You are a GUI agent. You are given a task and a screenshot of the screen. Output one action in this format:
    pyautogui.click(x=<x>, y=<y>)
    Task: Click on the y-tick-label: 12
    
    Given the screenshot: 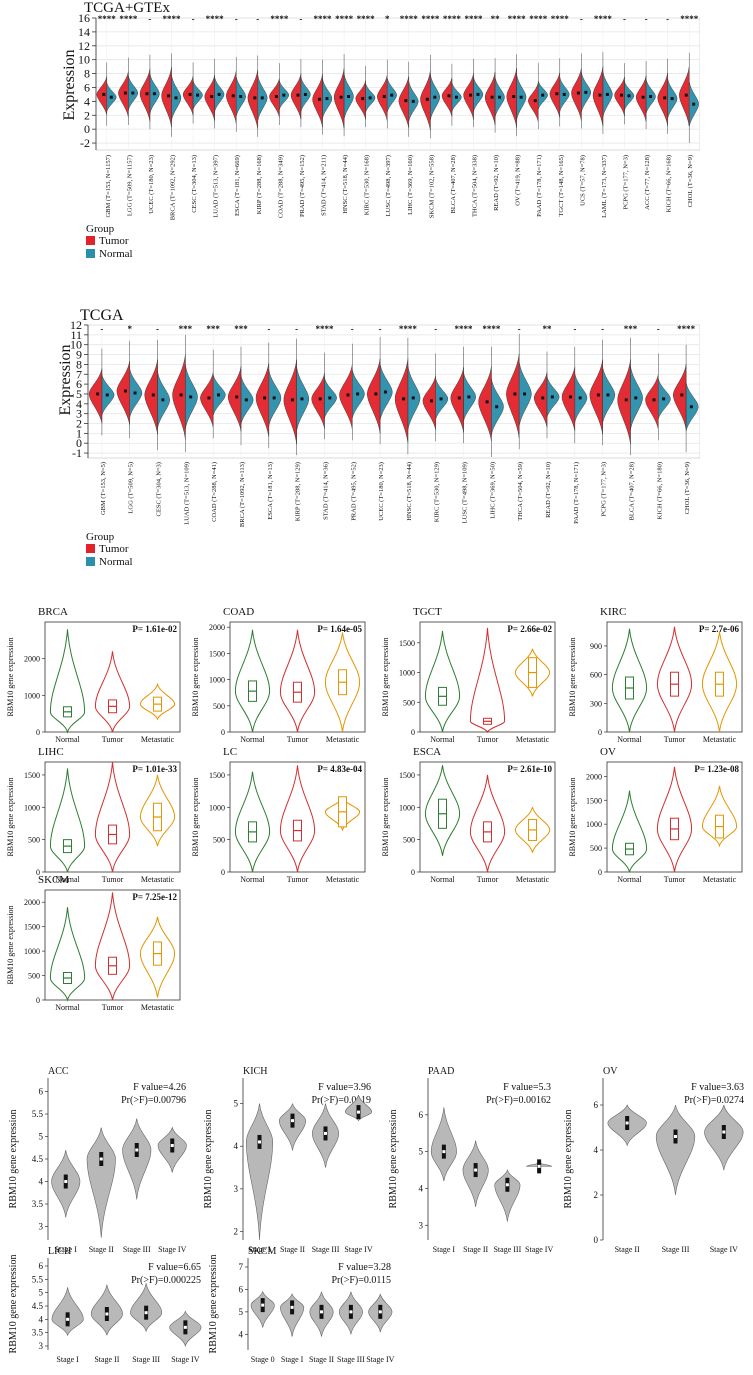 What is the action you would take?
    pyautogui.click(x=84, y=46)
    